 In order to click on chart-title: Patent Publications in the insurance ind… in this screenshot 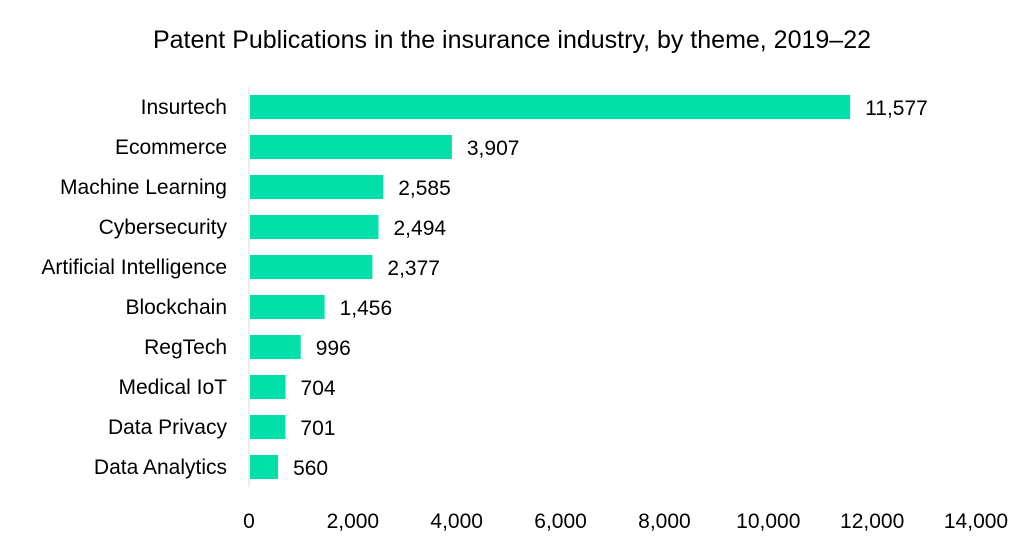, I will do `click(512, 40)`.